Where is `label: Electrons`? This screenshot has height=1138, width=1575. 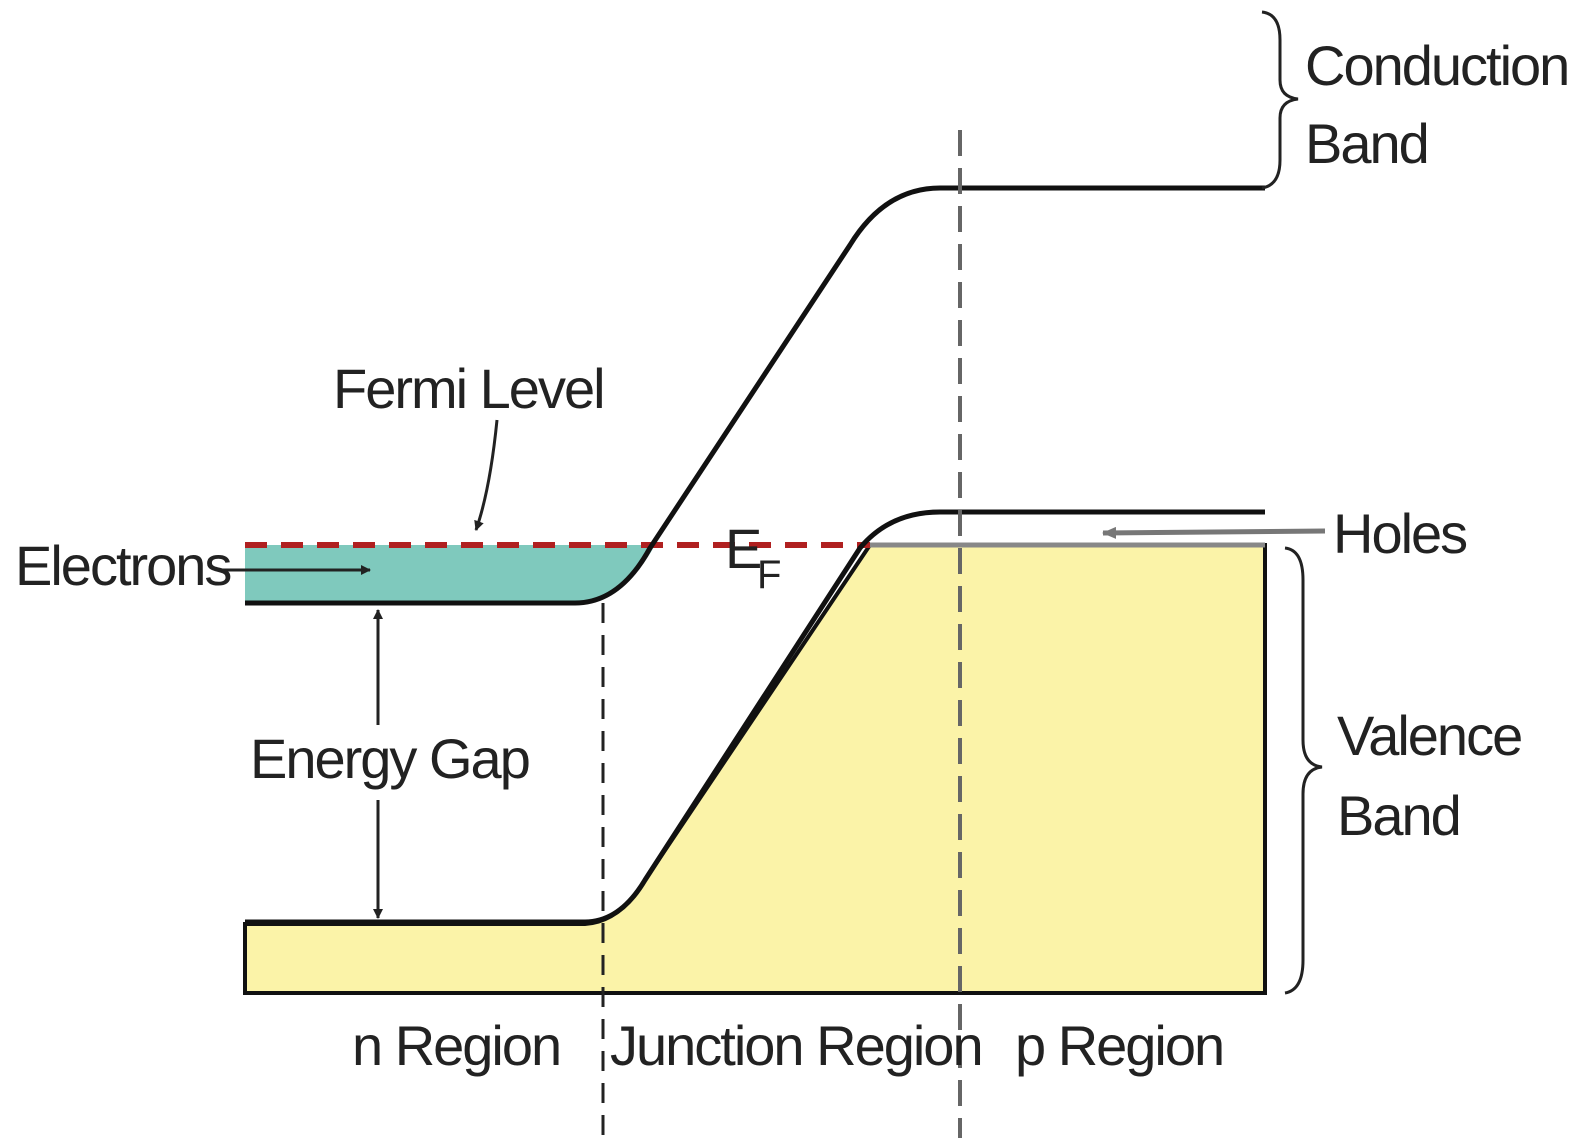 label: Electrons is located at coordinates (122, 565).